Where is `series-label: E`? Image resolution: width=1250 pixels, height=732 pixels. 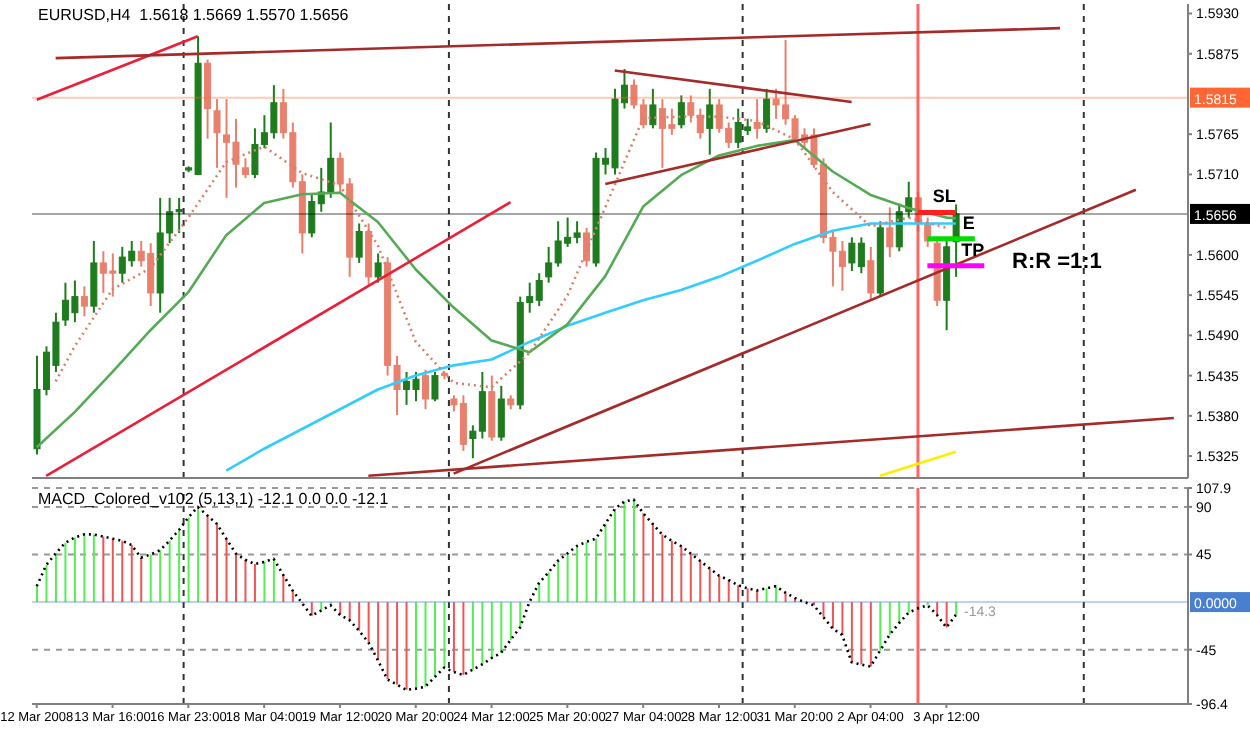
series-label: E is located at coordinates (968, 222).